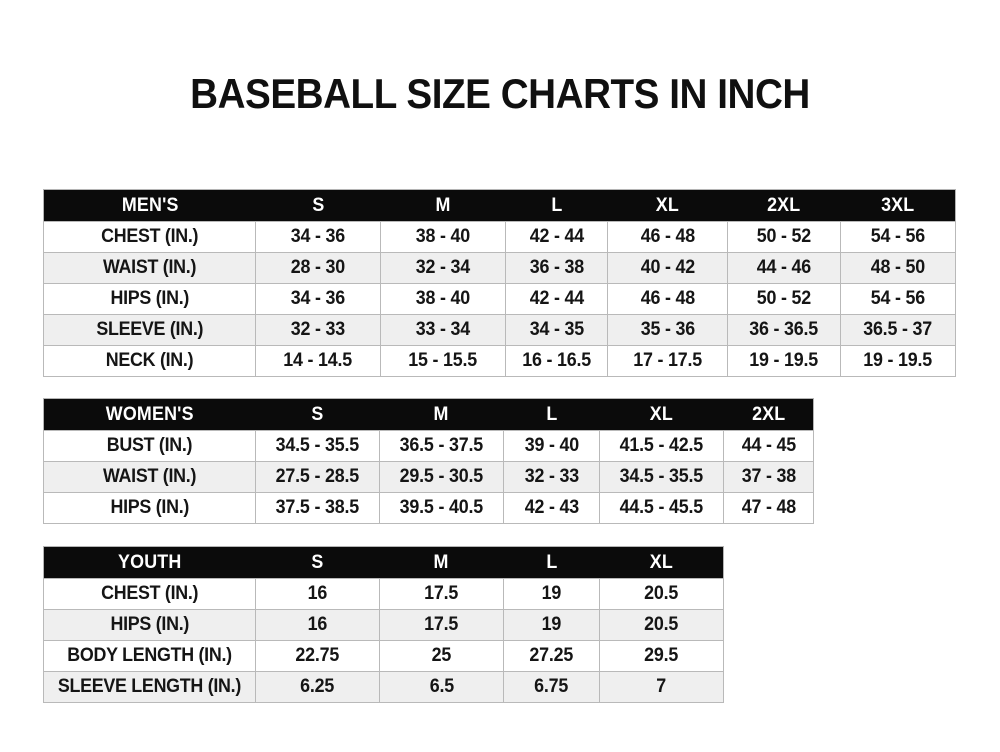 This screenshot has height=752, width=1000. I want to click on measurement-value: 29.5 - 30.5, so click(441, 477).